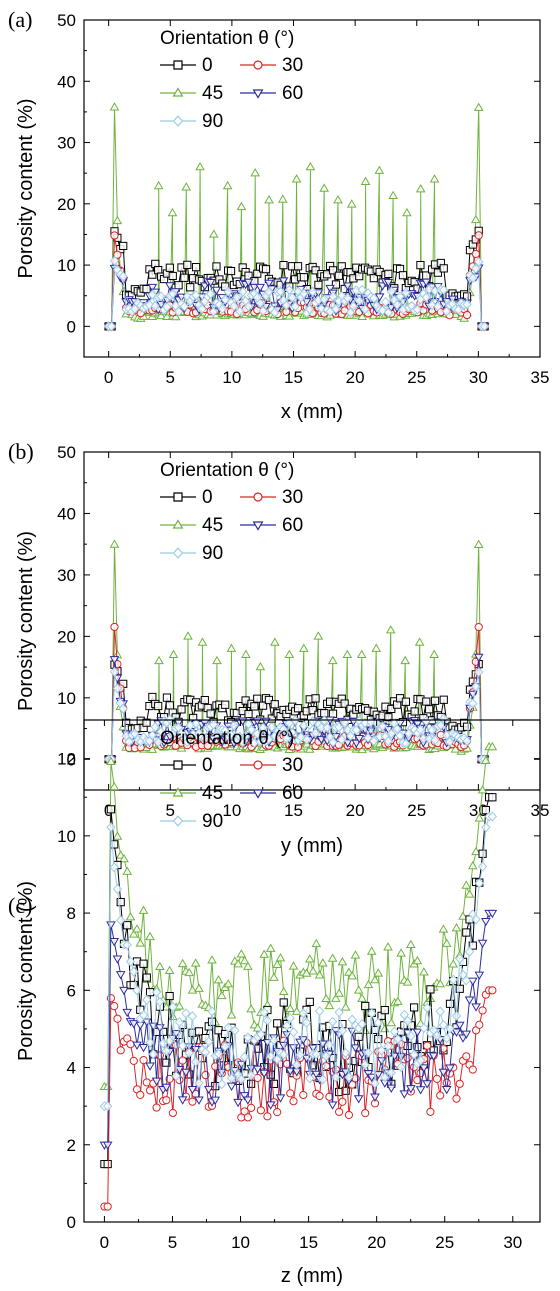 The width and height of the screenshot is (560, 1291). What do you see at coordinates (231, 377) in the screenshot?
I see `x-tick-label: 10` at bounding box center [231, 377].